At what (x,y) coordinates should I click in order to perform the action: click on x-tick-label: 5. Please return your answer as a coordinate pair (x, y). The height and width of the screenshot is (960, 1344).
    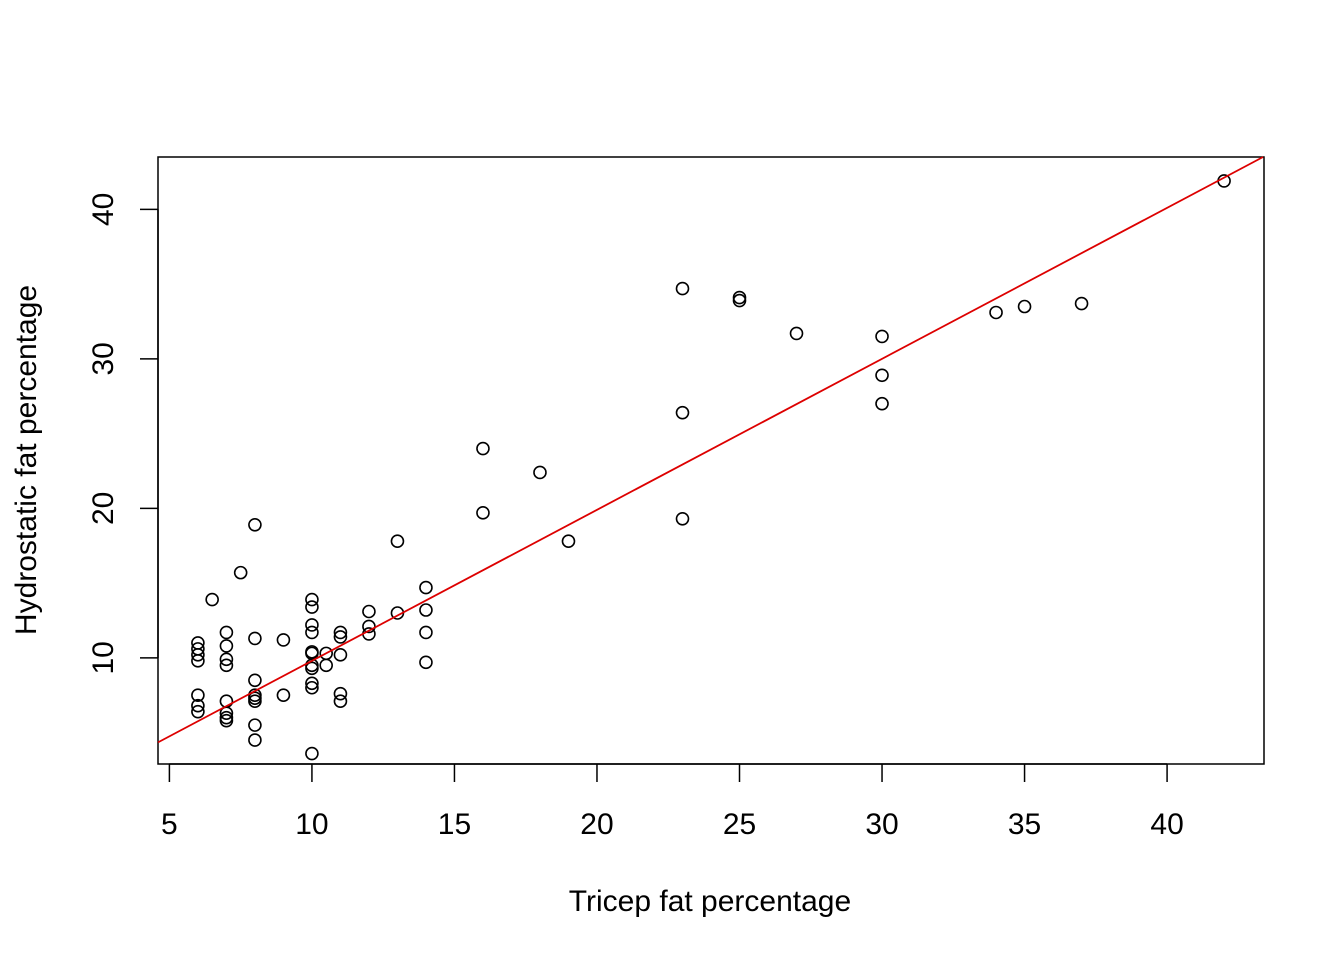
    Looking at the image, I should click on (169, 824).